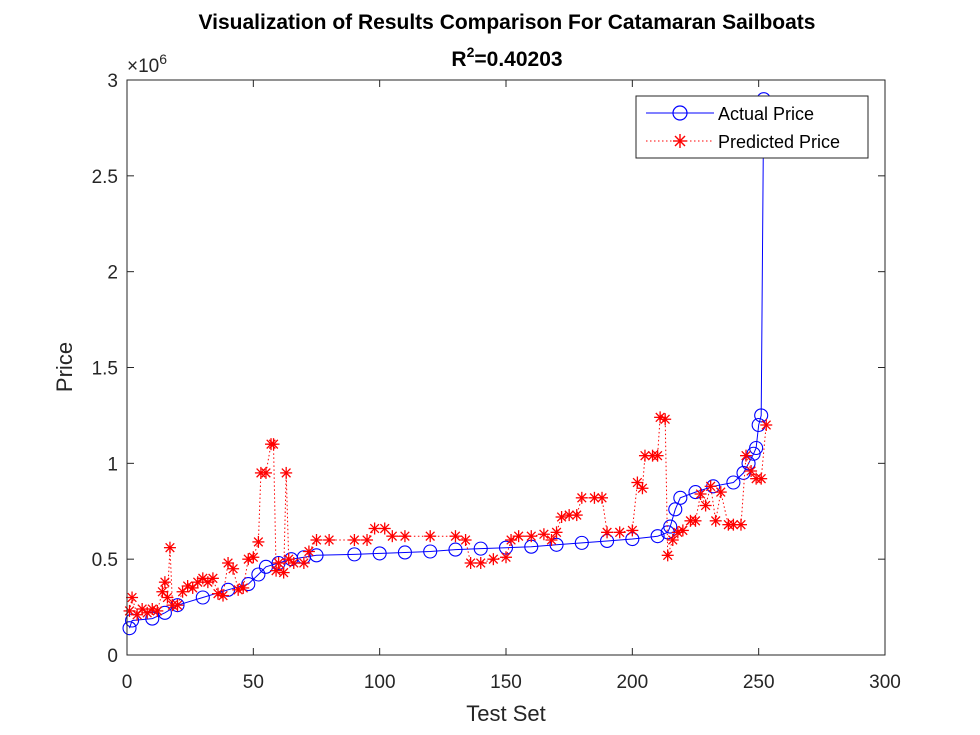 Image resolution: width=980 pixels, height=735 pixels. I want to click on y-tick-label: 1.5, so click(105, 369).